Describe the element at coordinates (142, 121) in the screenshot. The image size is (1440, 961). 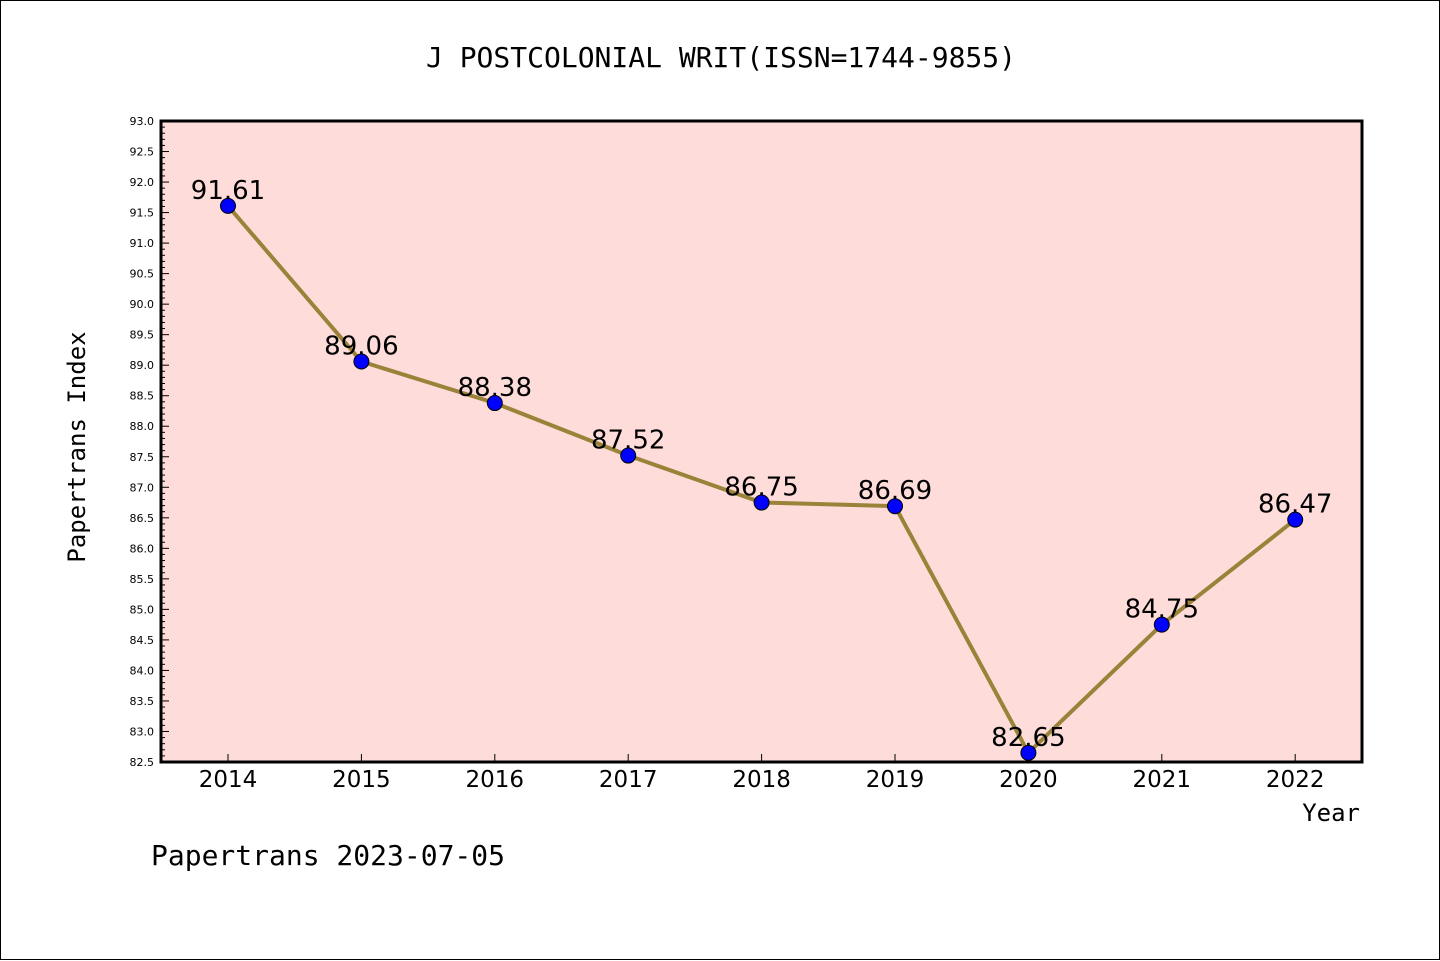
I see `y-tick-label: 93.0` at that location.